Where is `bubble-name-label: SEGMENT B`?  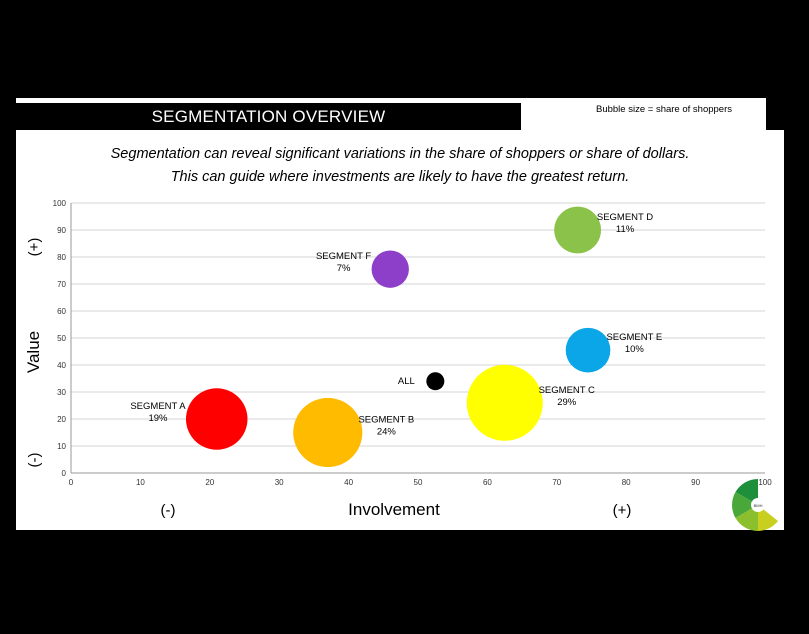
bubble-name-label: SEGMENT B is located at coordinates (386, 420).